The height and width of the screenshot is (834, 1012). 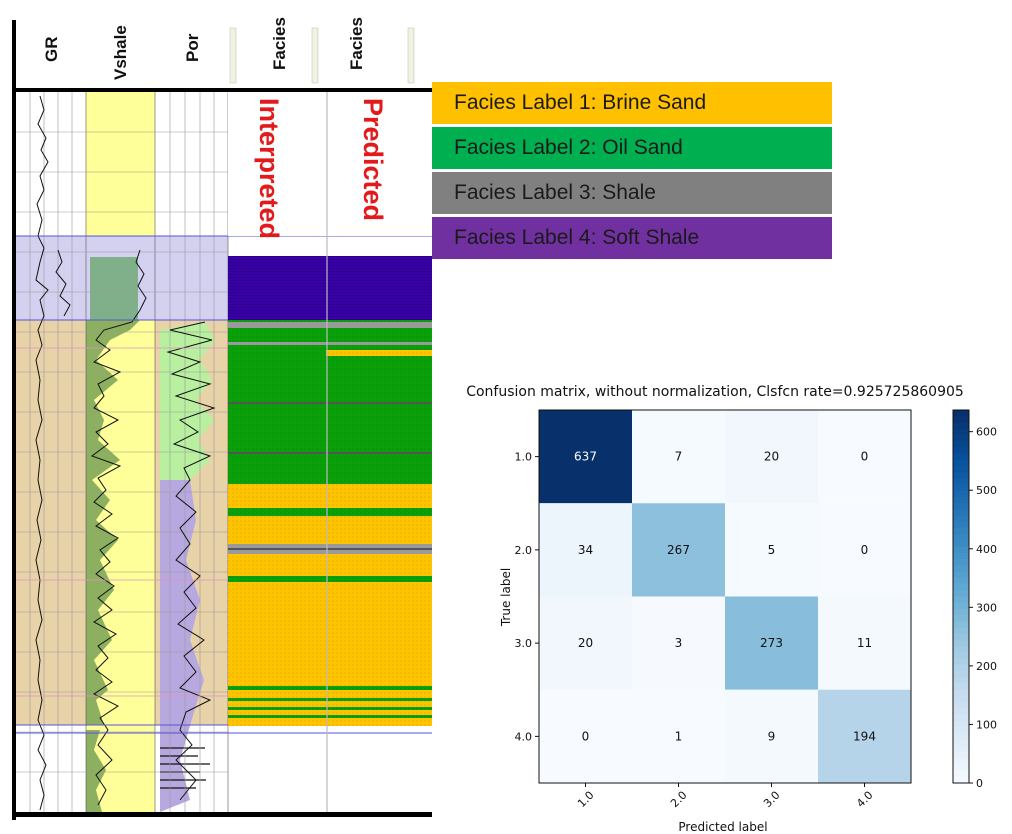 What do you see at coordinates (865, 800) in the screenshot?
I see `x-tick-label: 4.0` at bounding box center [865, 800].